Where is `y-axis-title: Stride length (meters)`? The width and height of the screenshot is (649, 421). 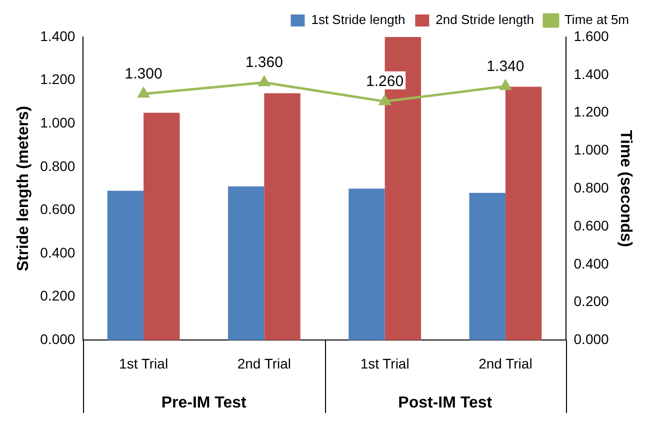
y-axis-title: Stride length (meters) is located at coordinates (23, 189).